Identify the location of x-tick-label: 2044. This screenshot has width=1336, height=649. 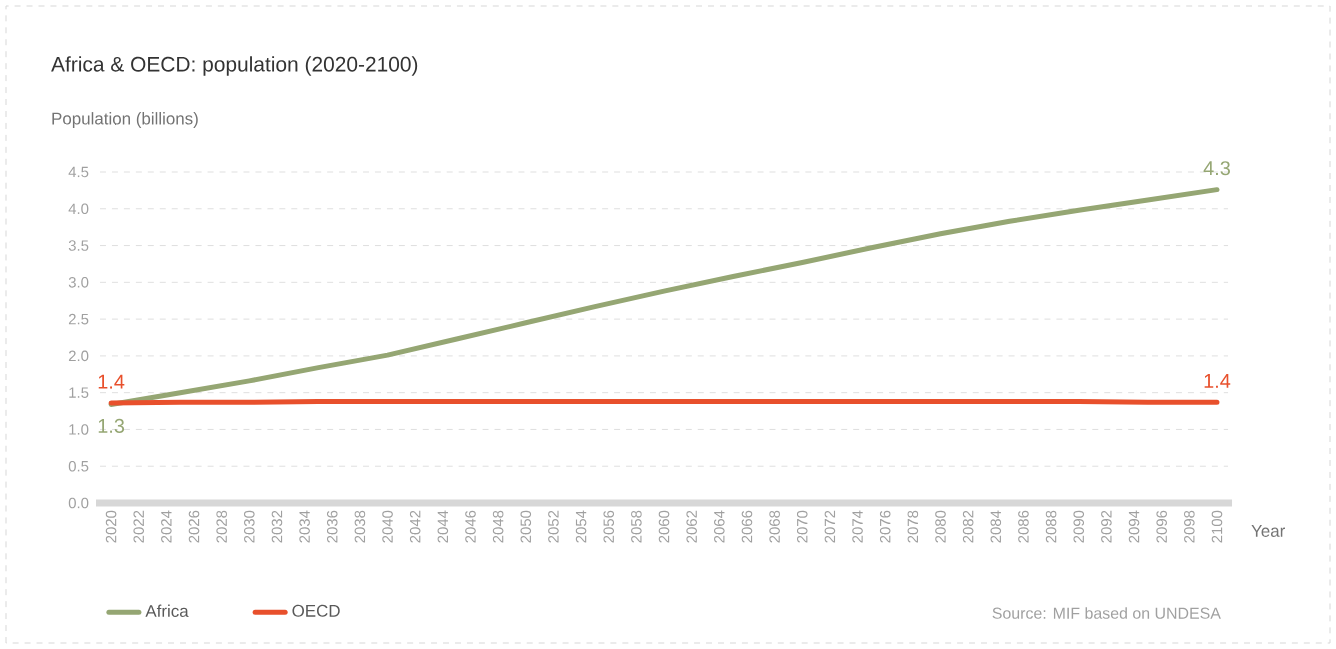
(443, 526).